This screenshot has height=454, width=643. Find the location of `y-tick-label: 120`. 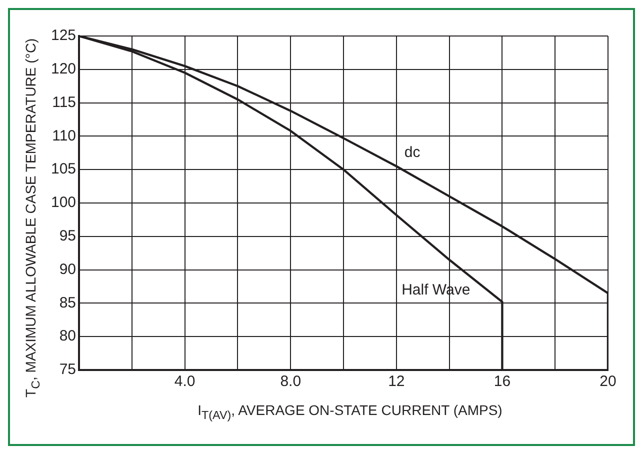

y-tick-label: 120 is located at coordinates (63, 69).